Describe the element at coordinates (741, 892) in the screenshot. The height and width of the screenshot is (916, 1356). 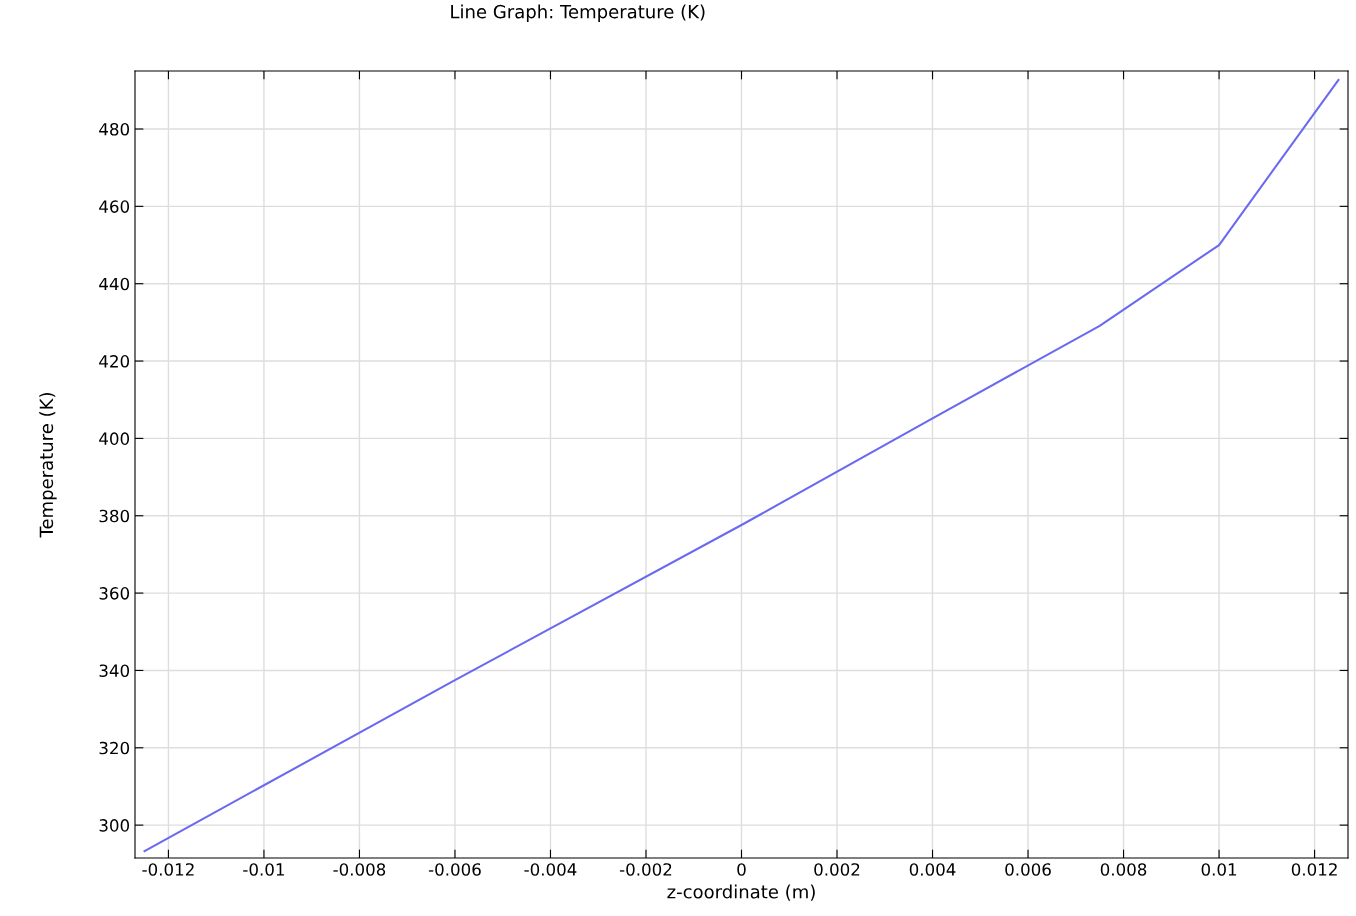
I see `x-axis-title: z-coordinate (m)` at that location.